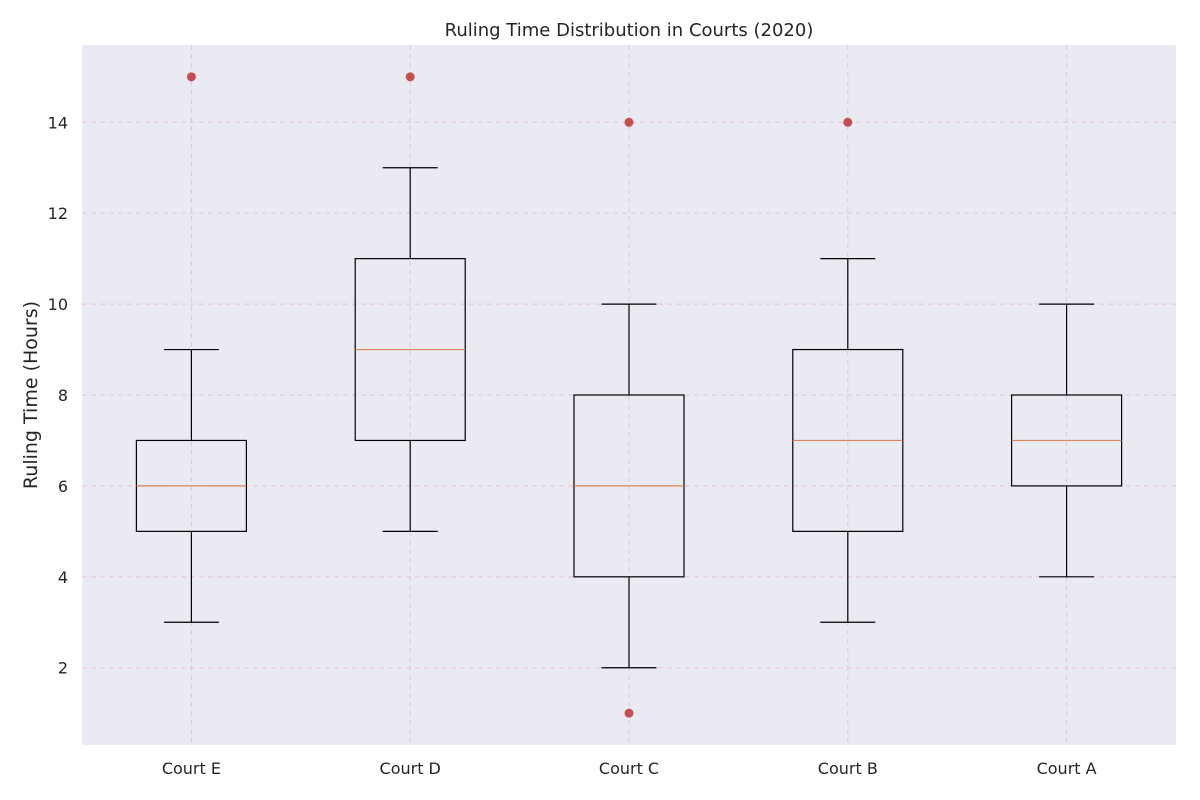  What do you see at coordinates (410, 768) in the screenshot?
I see `x-tick-label: Court D` at bounding box center [410, 768].